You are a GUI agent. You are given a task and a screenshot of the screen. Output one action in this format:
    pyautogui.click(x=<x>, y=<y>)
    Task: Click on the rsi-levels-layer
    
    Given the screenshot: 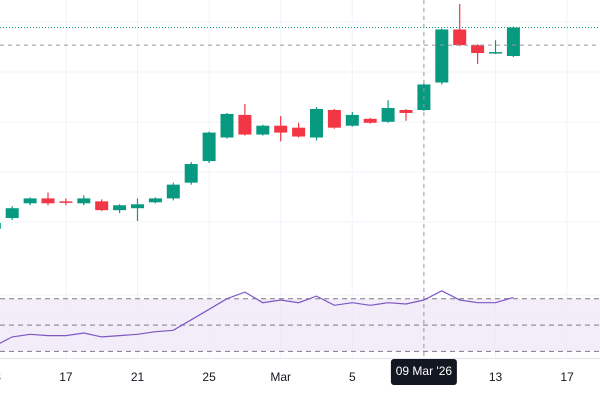 What is the action you would take?
    pyautogui.click(x=300, y=325)
    